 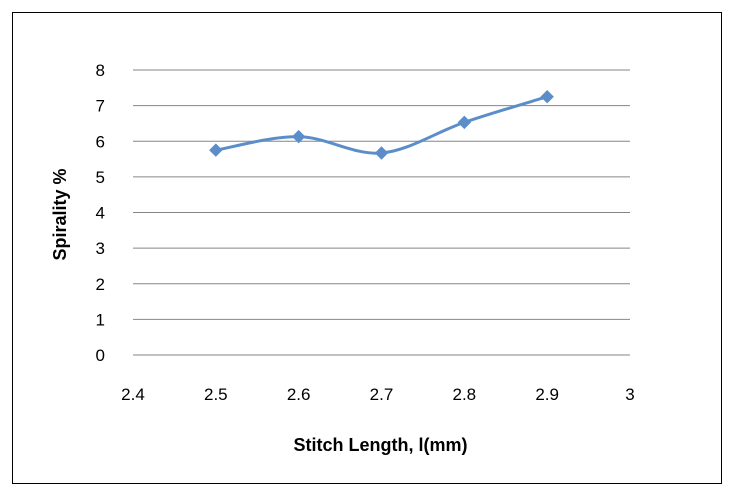 I want to click on series-layer, so click(x=381, y=125).